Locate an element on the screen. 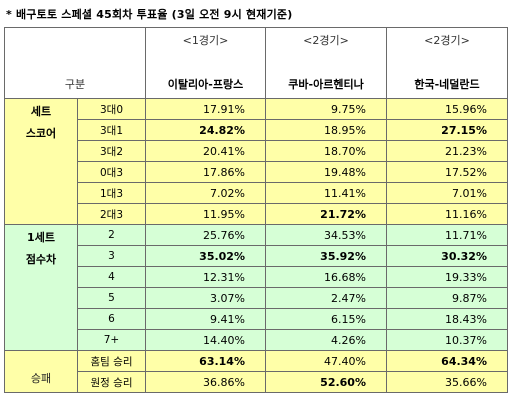  vote-rate-cell: 35.92% is located at coordinates (326, 256).